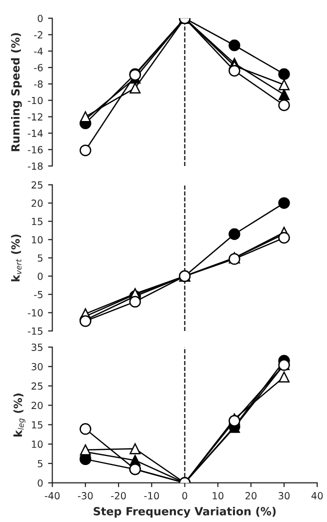  I want to click on y-tick-label: 35, so click(37, 347).